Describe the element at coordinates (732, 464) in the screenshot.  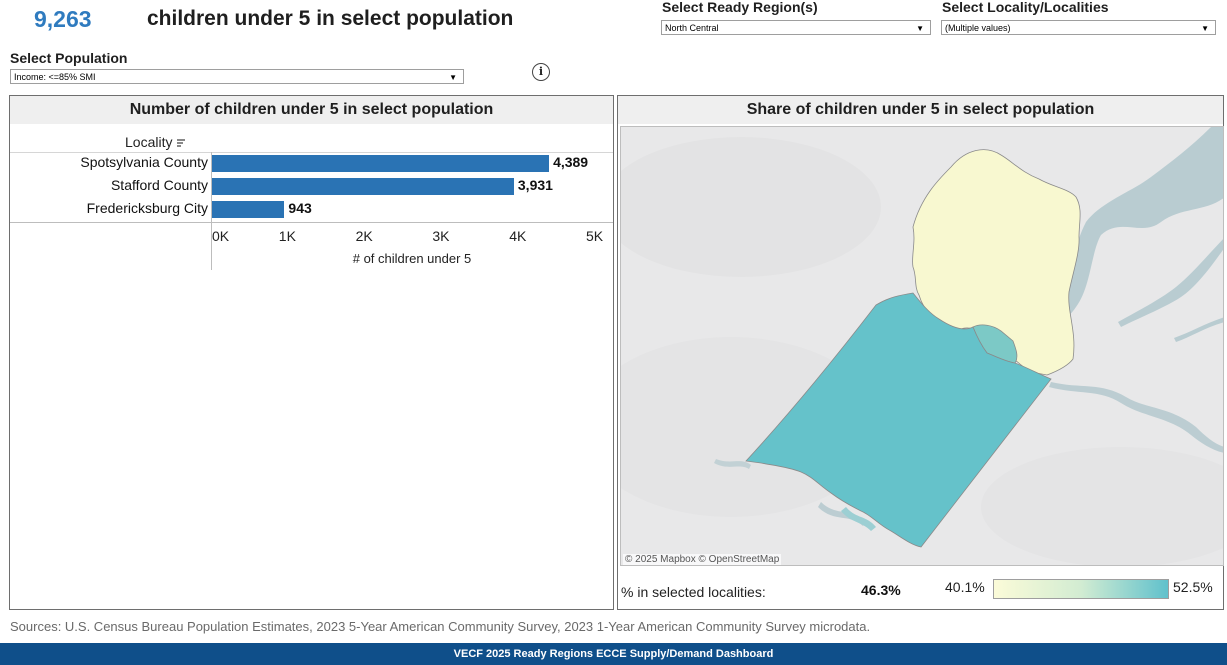
I see `lake` at that location.